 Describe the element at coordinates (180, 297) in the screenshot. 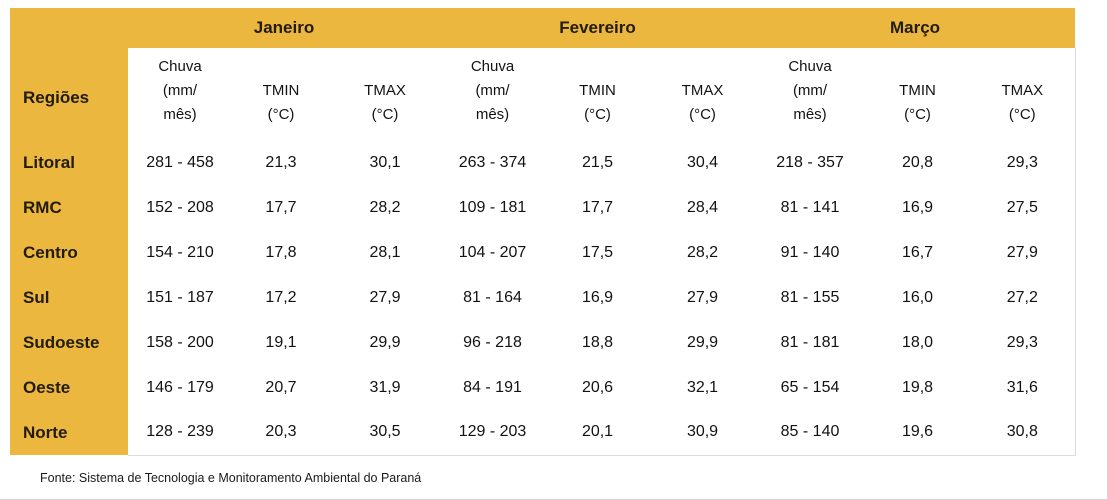

I see `cell-sul-janeiro-chuva: 151 - 187` at that location.